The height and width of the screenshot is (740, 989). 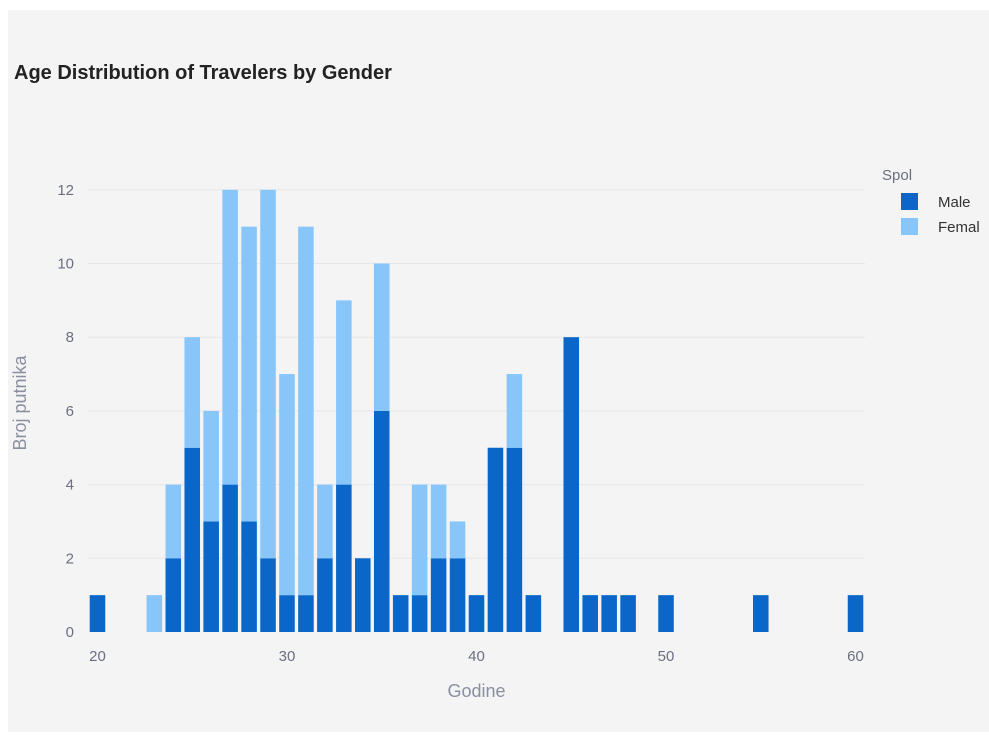 What do you see at coordinates (476, 691) in the screenshot?
I see `x-axis-title: Godine` at bounding box center [476, 691].